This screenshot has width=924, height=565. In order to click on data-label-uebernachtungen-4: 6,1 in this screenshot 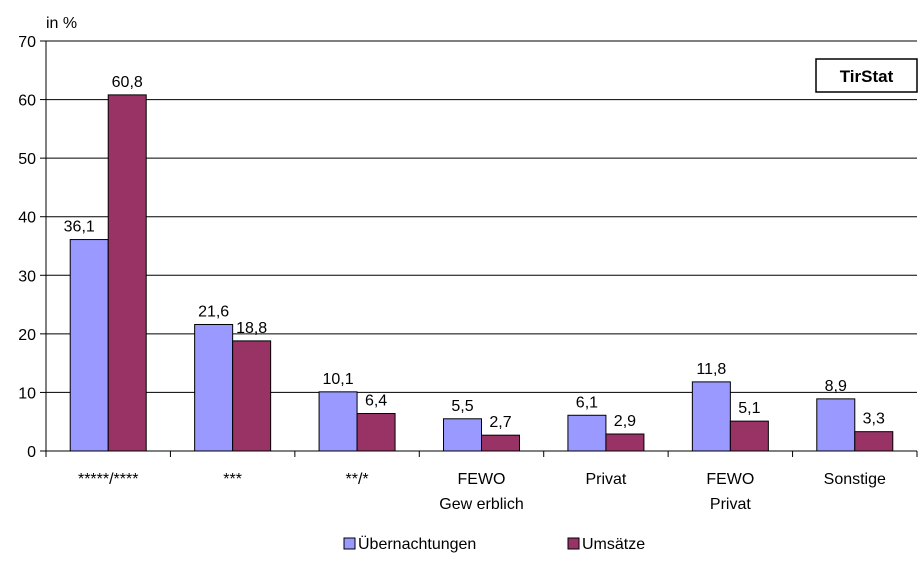, I will do `click(587, 402)`.